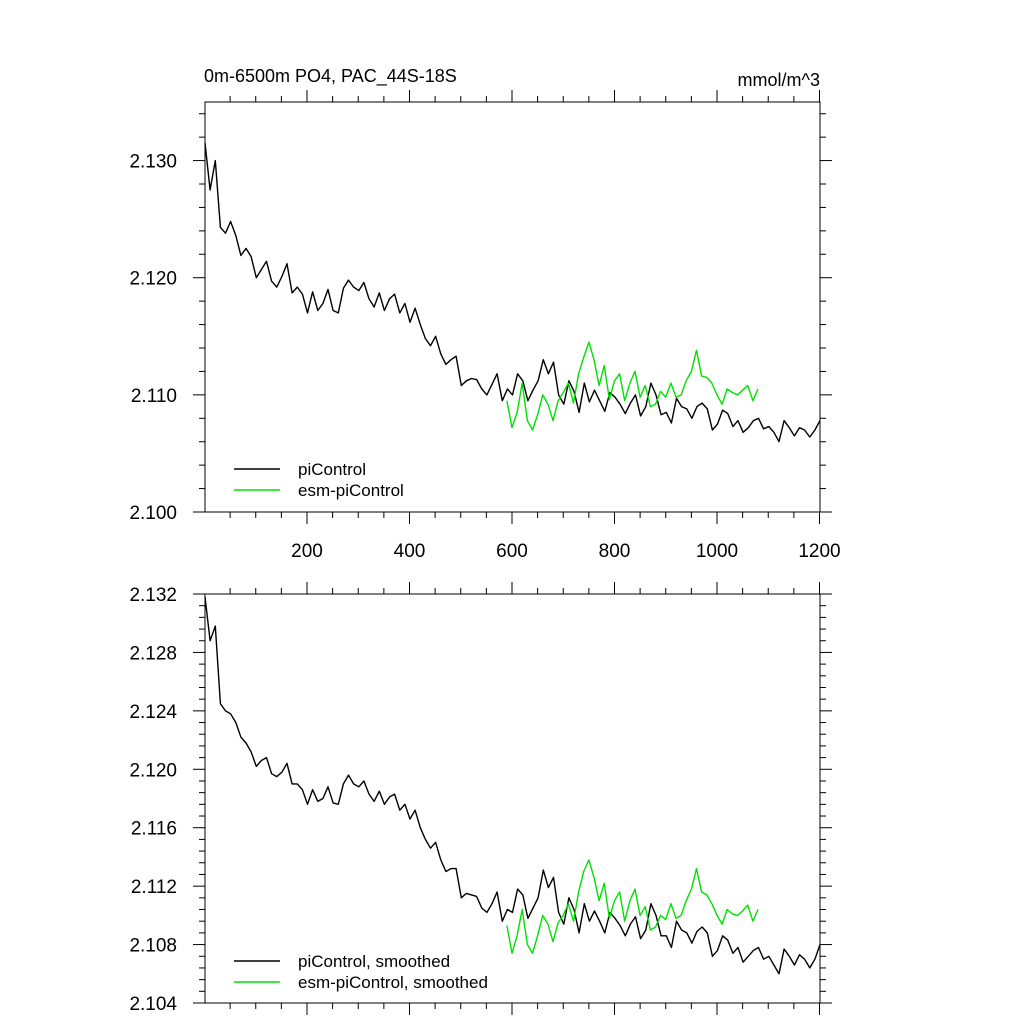 This screenshot has height=1024, width=1024. Describe the element at coordinates (819, 551) in the screenshot. I see `x-tick-label: 1200` at that location.